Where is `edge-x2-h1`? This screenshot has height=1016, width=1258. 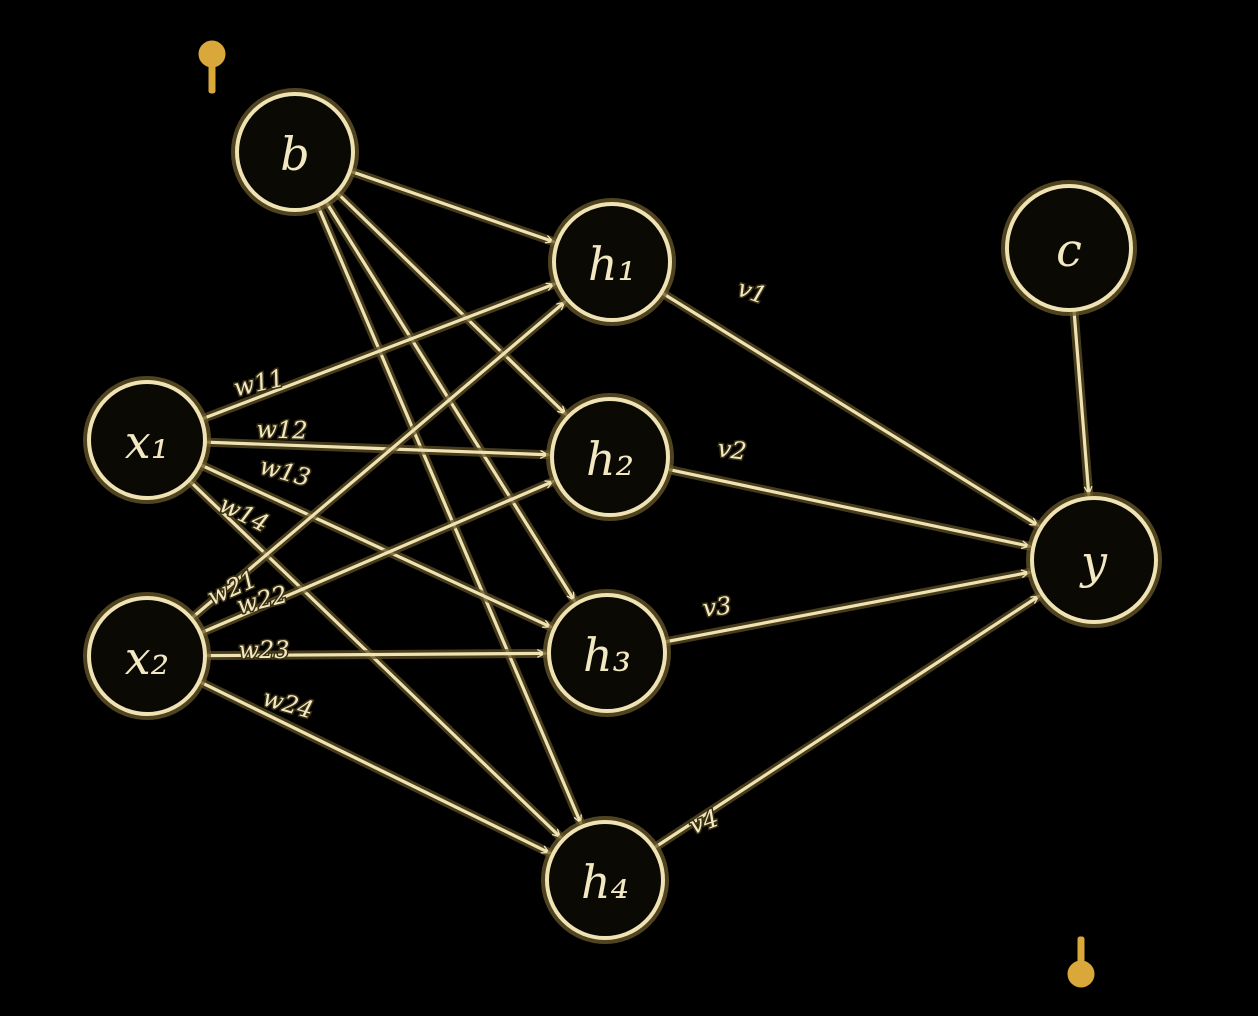 edge-x2-h1 is located at coordinates (378, 460).